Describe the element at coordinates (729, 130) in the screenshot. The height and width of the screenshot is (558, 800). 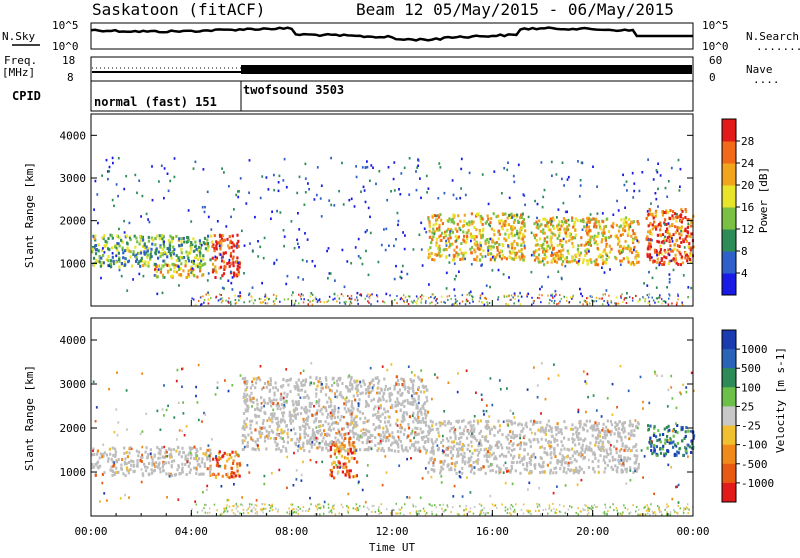
I see `colorbar-swatch` at that location.